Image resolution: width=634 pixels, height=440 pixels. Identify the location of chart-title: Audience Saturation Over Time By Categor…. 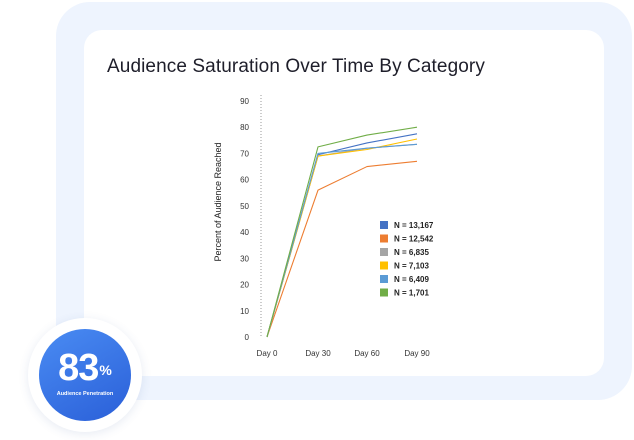
(296, 66).